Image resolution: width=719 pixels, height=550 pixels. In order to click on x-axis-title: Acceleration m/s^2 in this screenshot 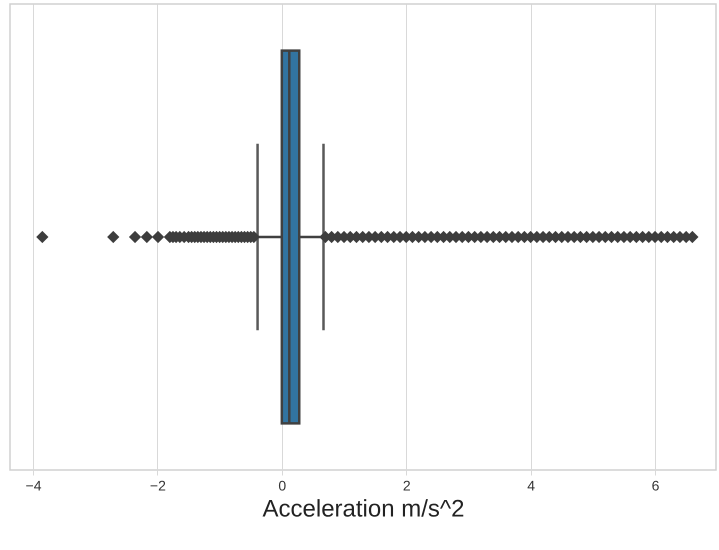, I will do `click(363, 509)`.